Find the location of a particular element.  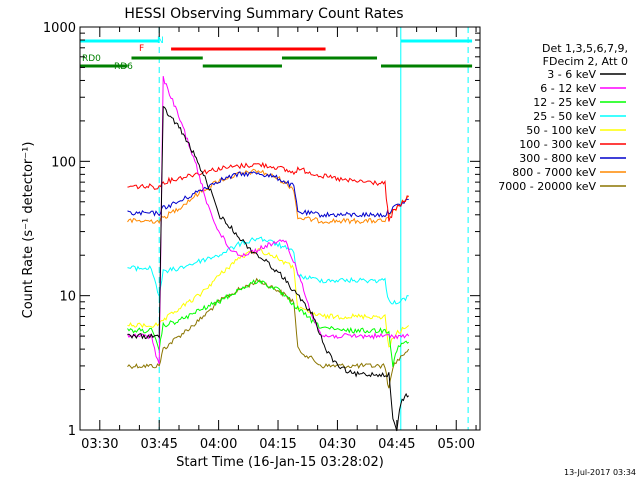

legend-label-25-50-kev: 25 - 50 keV is located at coordinates (564, 116).